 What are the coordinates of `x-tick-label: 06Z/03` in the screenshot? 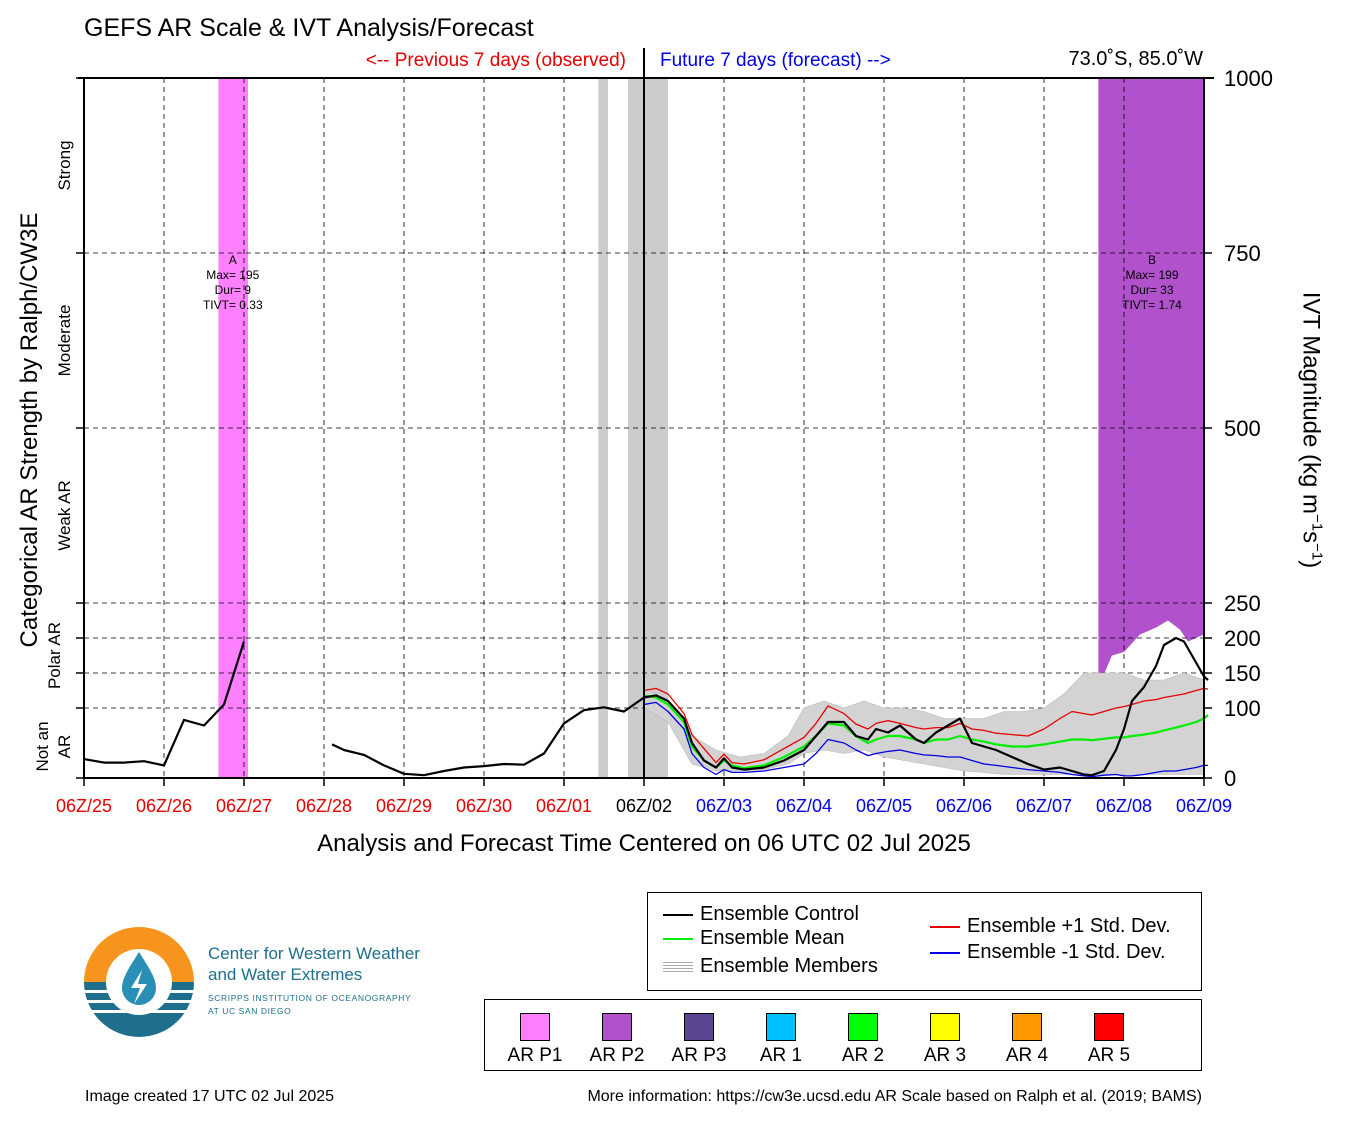 It's located at (724, 806).